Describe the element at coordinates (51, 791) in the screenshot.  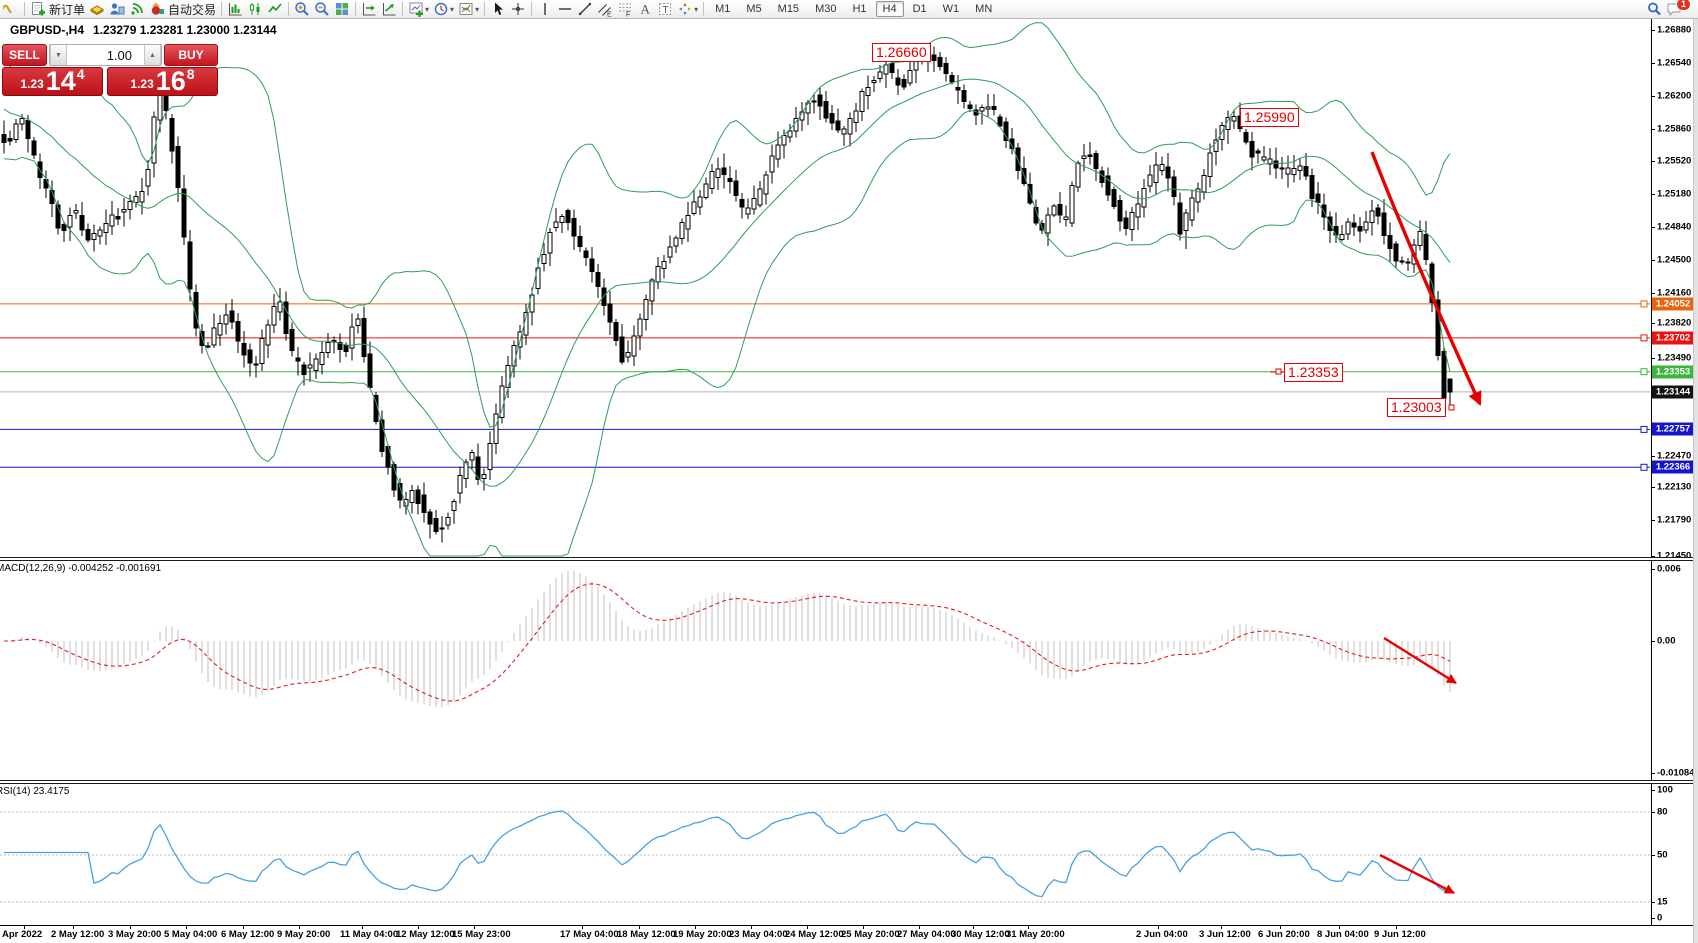
I see `rsi-value: 23.4175` at that location.